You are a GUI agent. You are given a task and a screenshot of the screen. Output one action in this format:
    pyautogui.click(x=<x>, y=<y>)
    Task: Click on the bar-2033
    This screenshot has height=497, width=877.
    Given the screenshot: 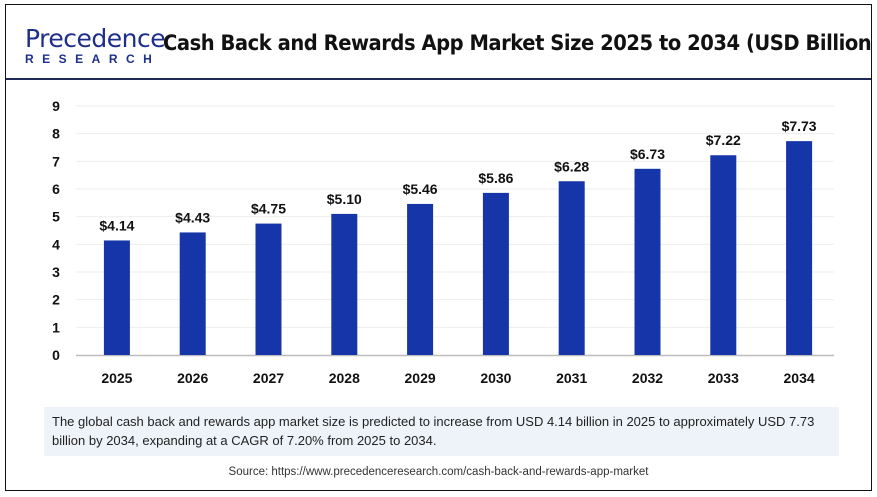 What is the action you would take?
    pyautogui.click(x=723, y=255)
    